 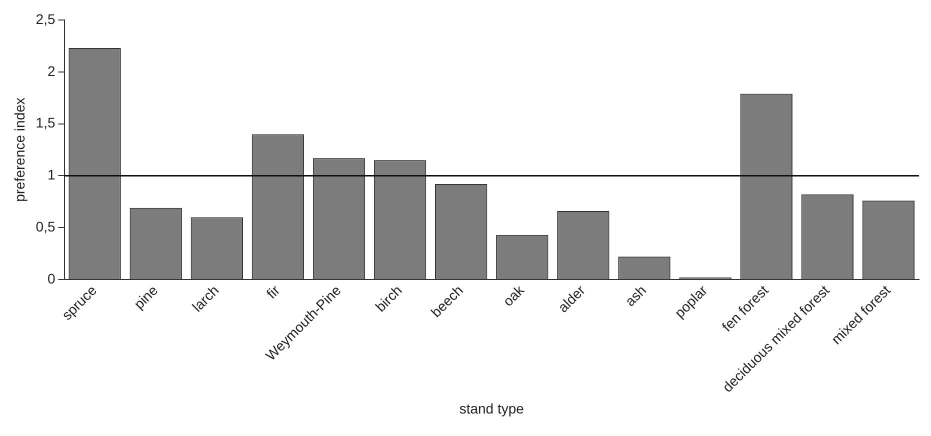 I want to click on y-axis-title: preference index, so click(x=19, y=150).